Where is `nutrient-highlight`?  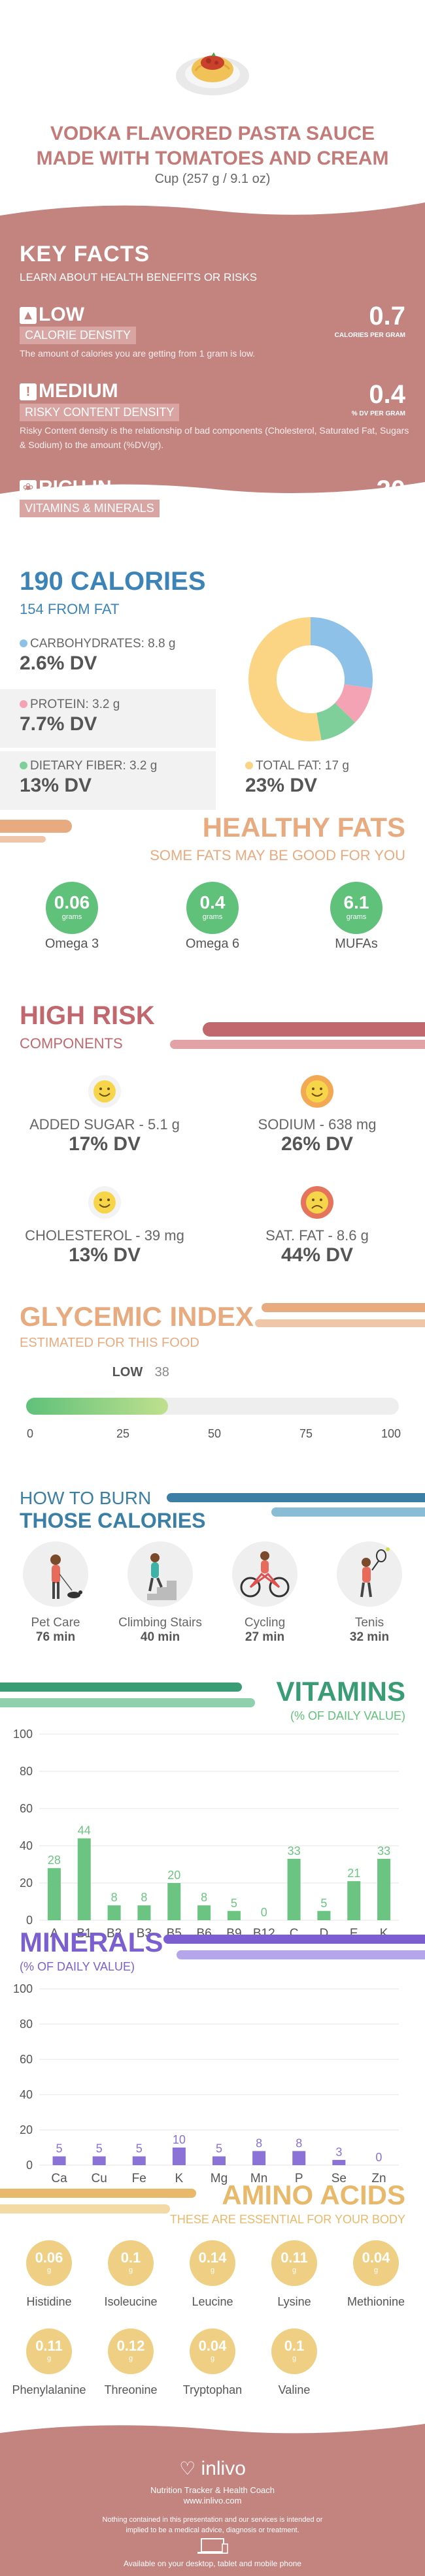 nutrient-highlight is located at coordinates (108, 718).